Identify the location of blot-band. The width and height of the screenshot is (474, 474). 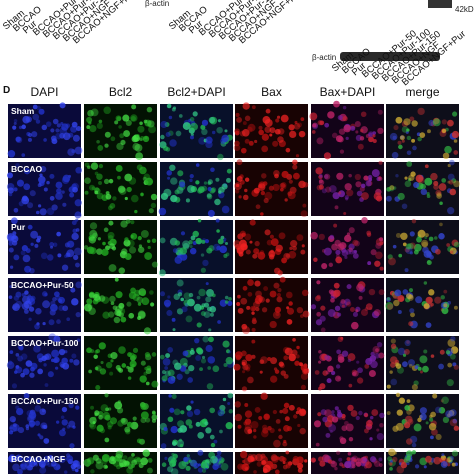
(390, 56).